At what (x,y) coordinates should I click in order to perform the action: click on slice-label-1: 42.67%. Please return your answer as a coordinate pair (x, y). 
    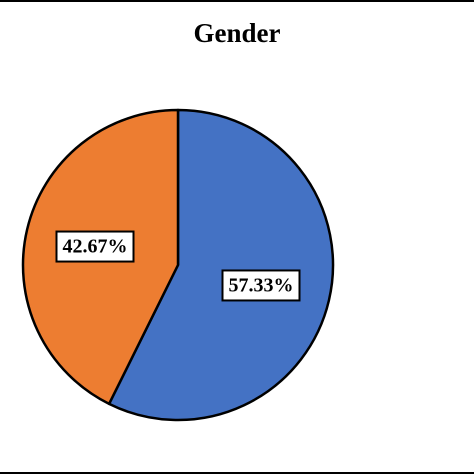
    Looking at the image, I should click on (95, 246).